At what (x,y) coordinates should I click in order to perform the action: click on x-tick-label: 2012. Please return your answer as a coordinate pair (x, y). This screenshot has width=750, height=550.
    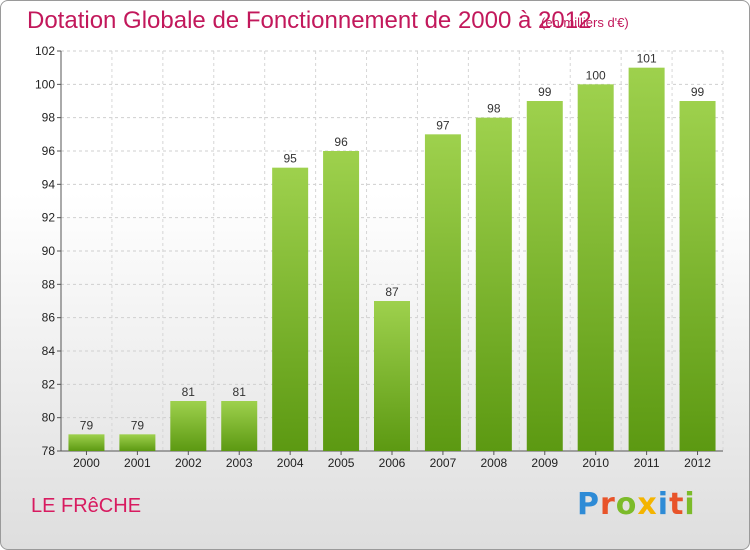
    Looking at the image, I should click on (697, 463).